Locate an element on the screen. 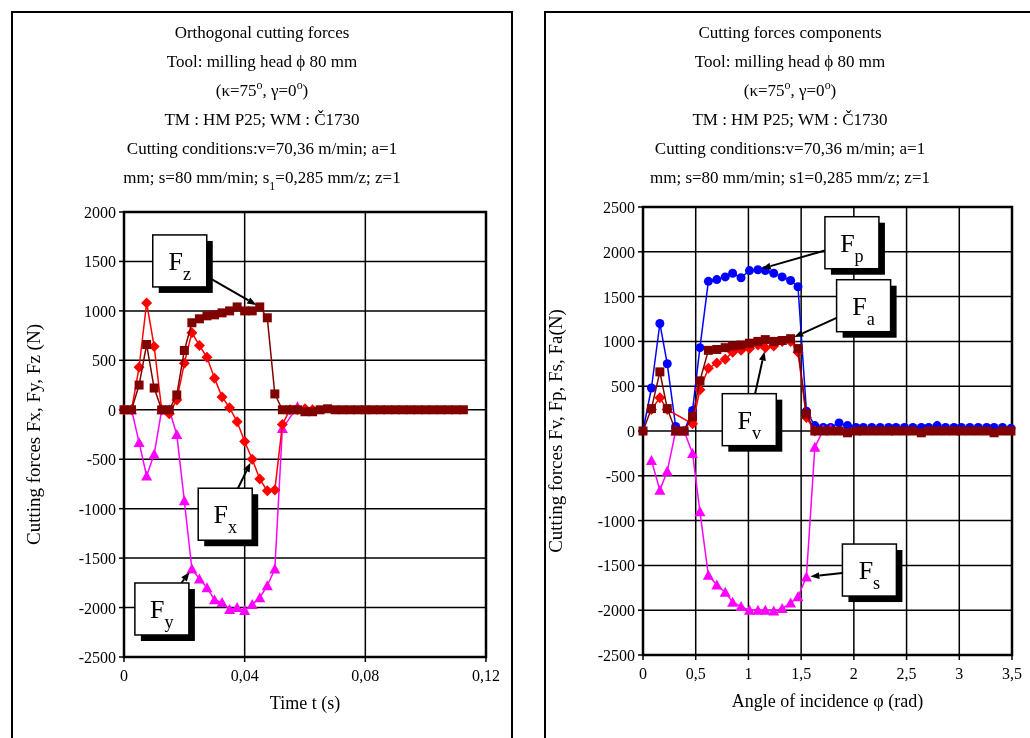 Image resolution: width=1030 pixels, height=738 pixels. x-tick-label: 3 is located at coordinates (959, 673).